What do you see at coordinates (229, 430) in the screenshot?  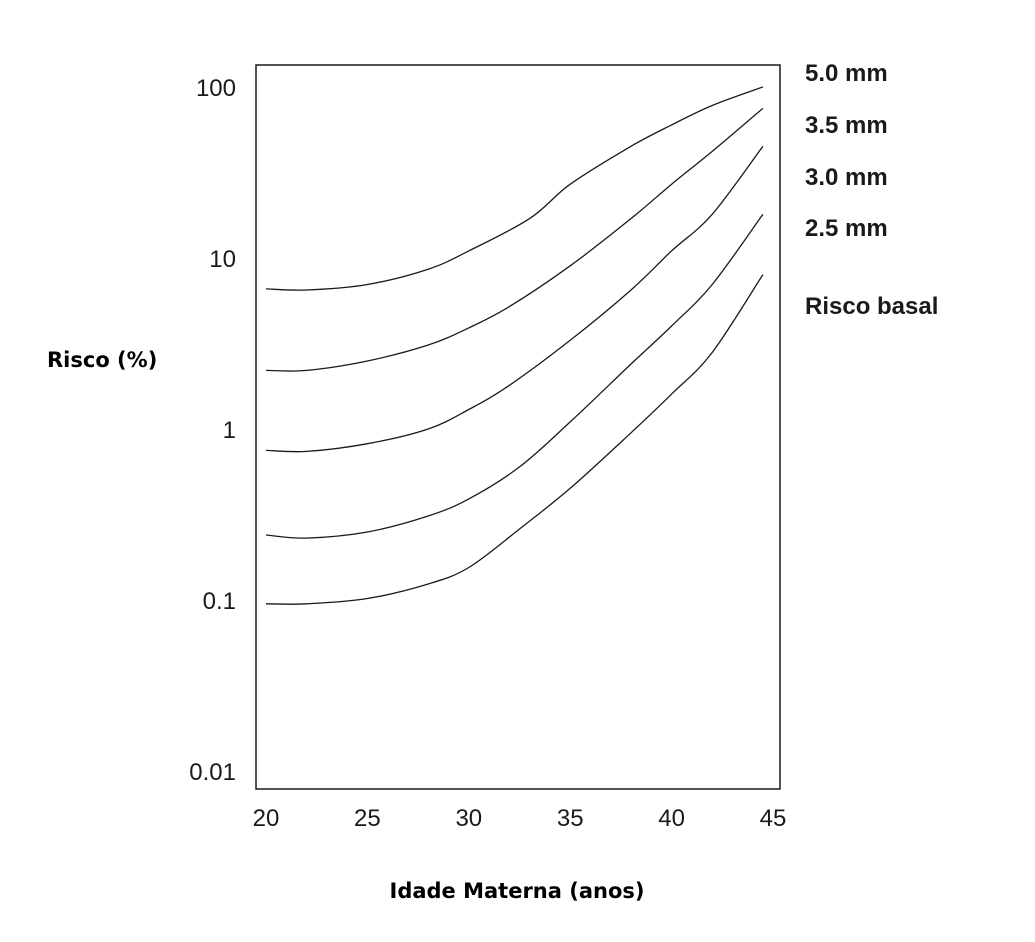 I see `y-tick-label: 1` at bounding box center [229, 430].